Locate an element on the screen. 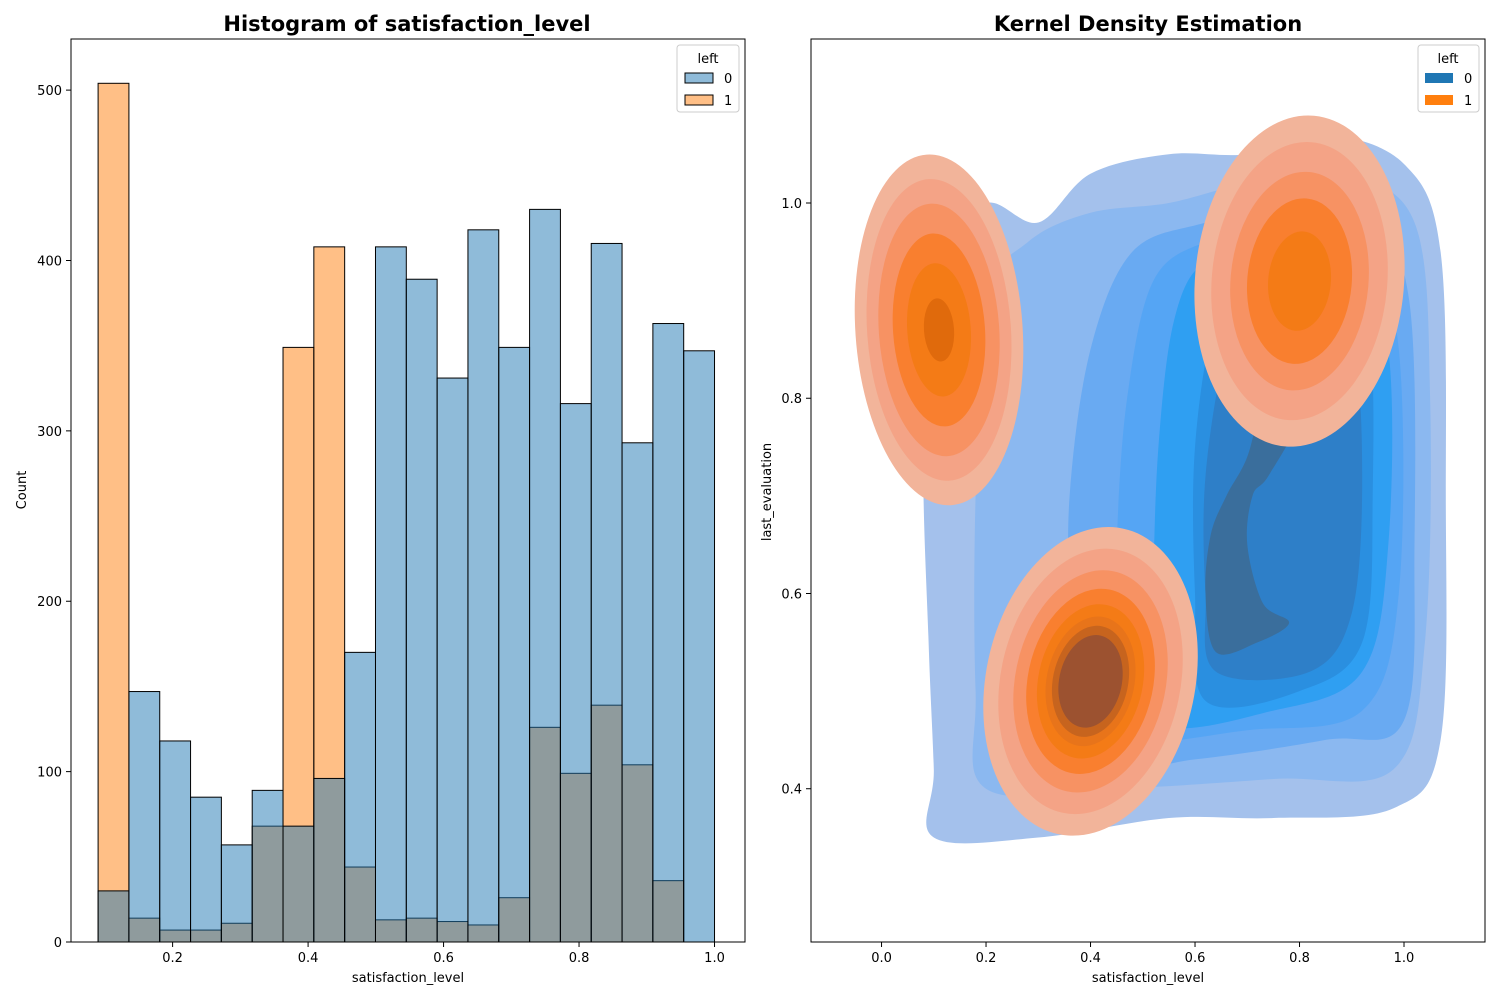  histogram-title: Histogram of satisfaction_level is located at coordinates (406, 24).